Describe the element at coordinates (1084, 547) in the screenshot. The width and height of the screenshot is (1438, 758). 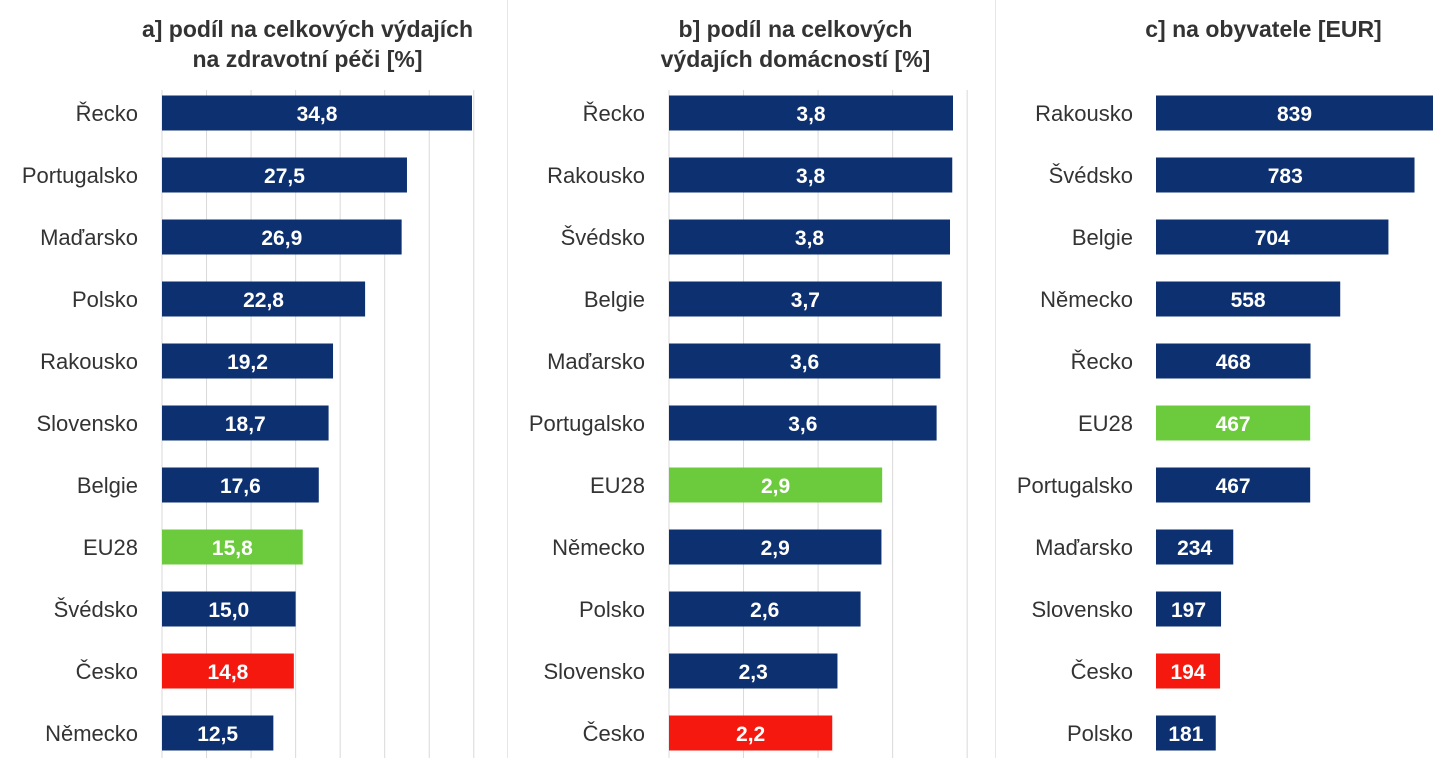
I see `category-label-c-7: Maďarsko` at that location.